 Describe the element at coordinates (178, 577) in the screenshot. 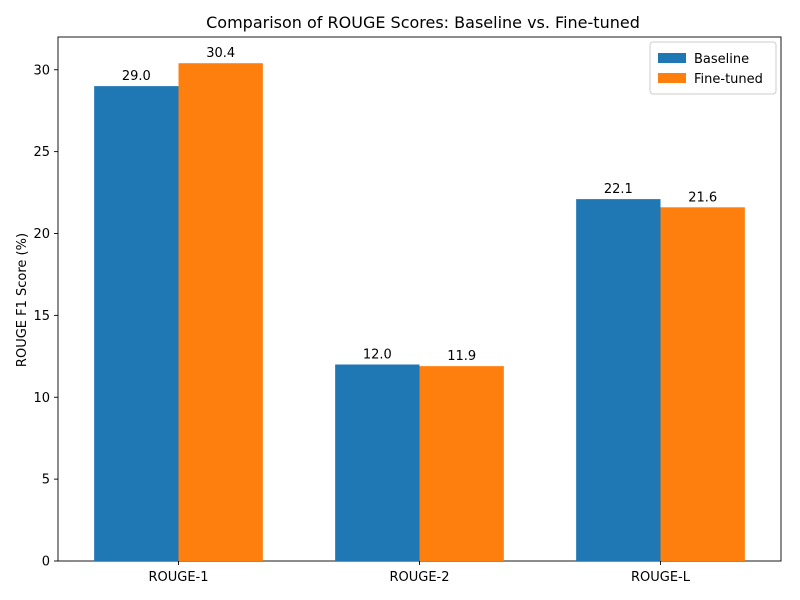

I see `x-tick-label: ROUGE-1` at that location.